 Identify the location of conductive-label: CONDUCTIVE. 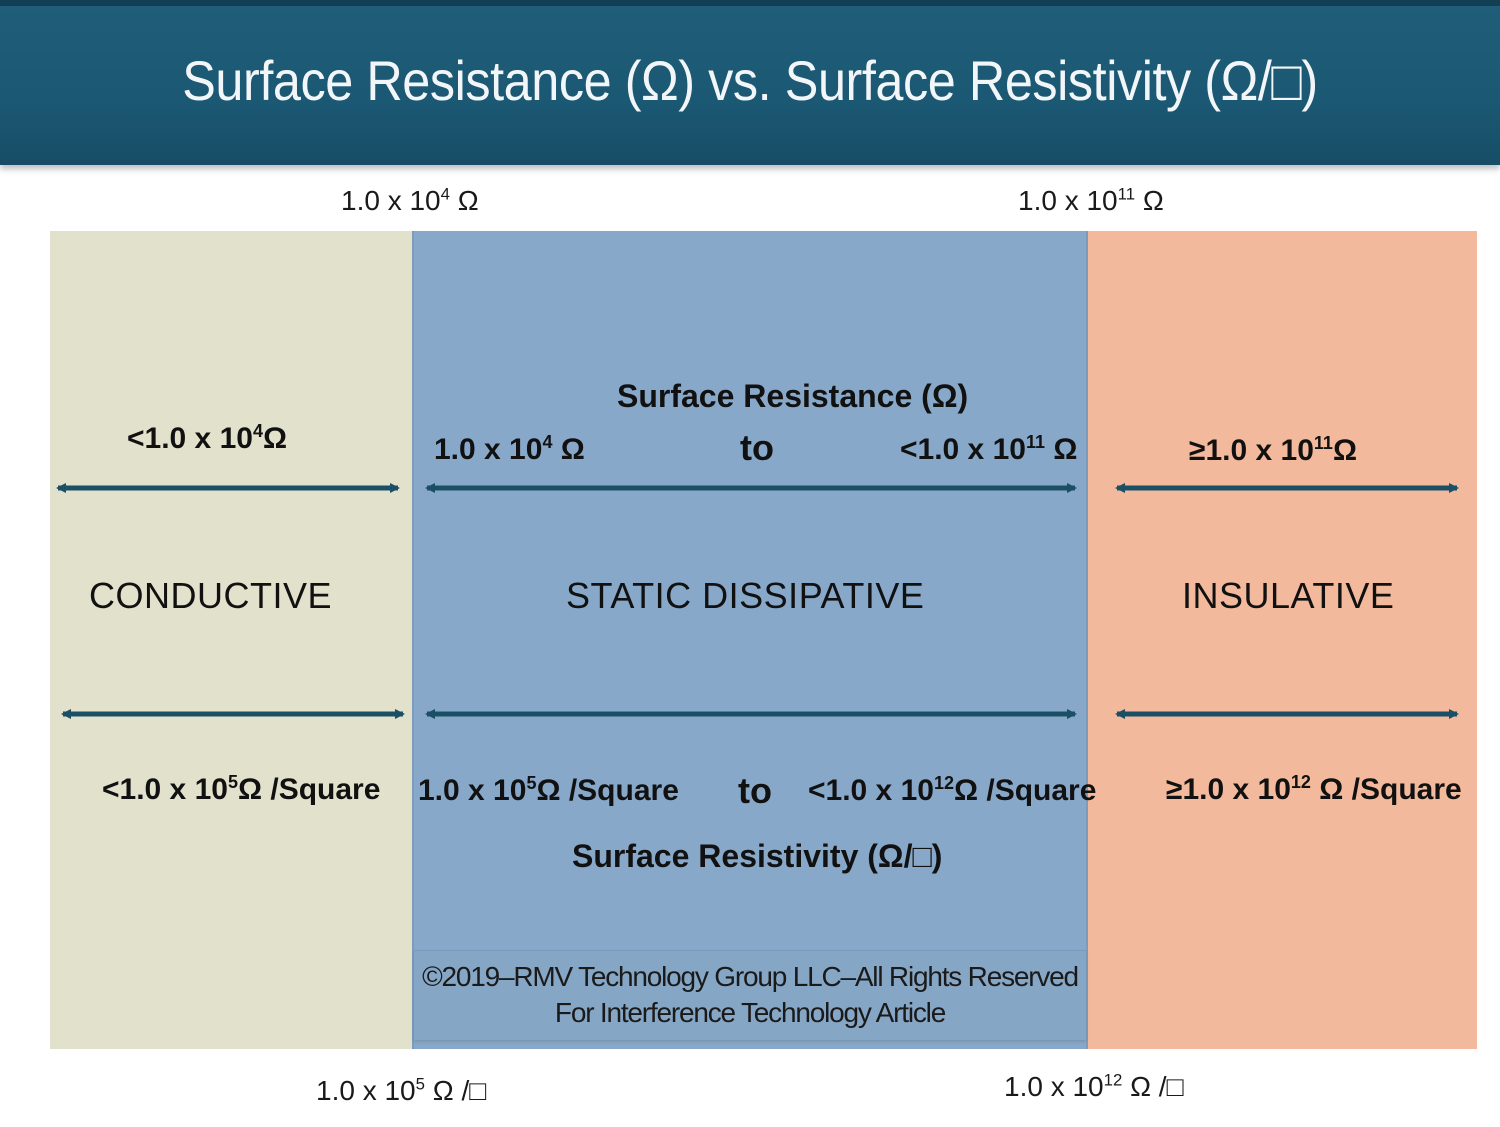
(211, 595).